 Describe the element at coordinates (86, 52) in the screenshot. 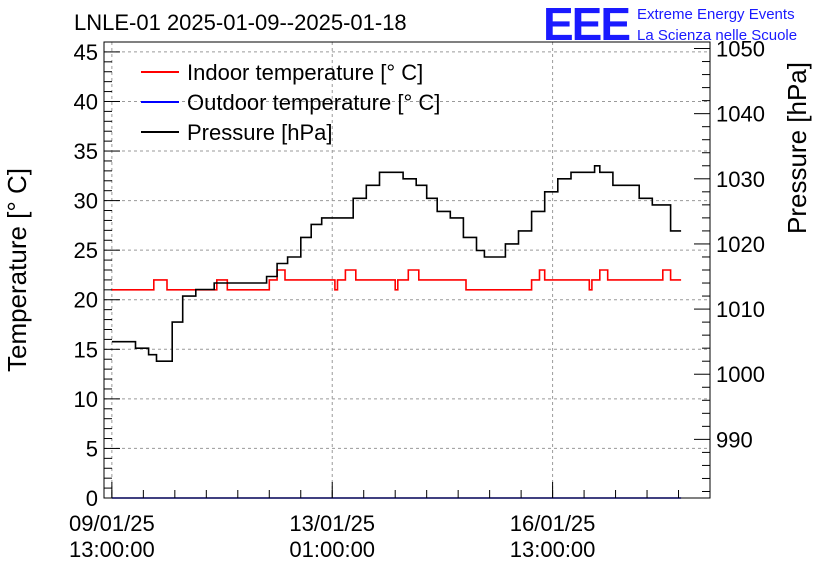

I see `y-tick-label: 45` at that location.